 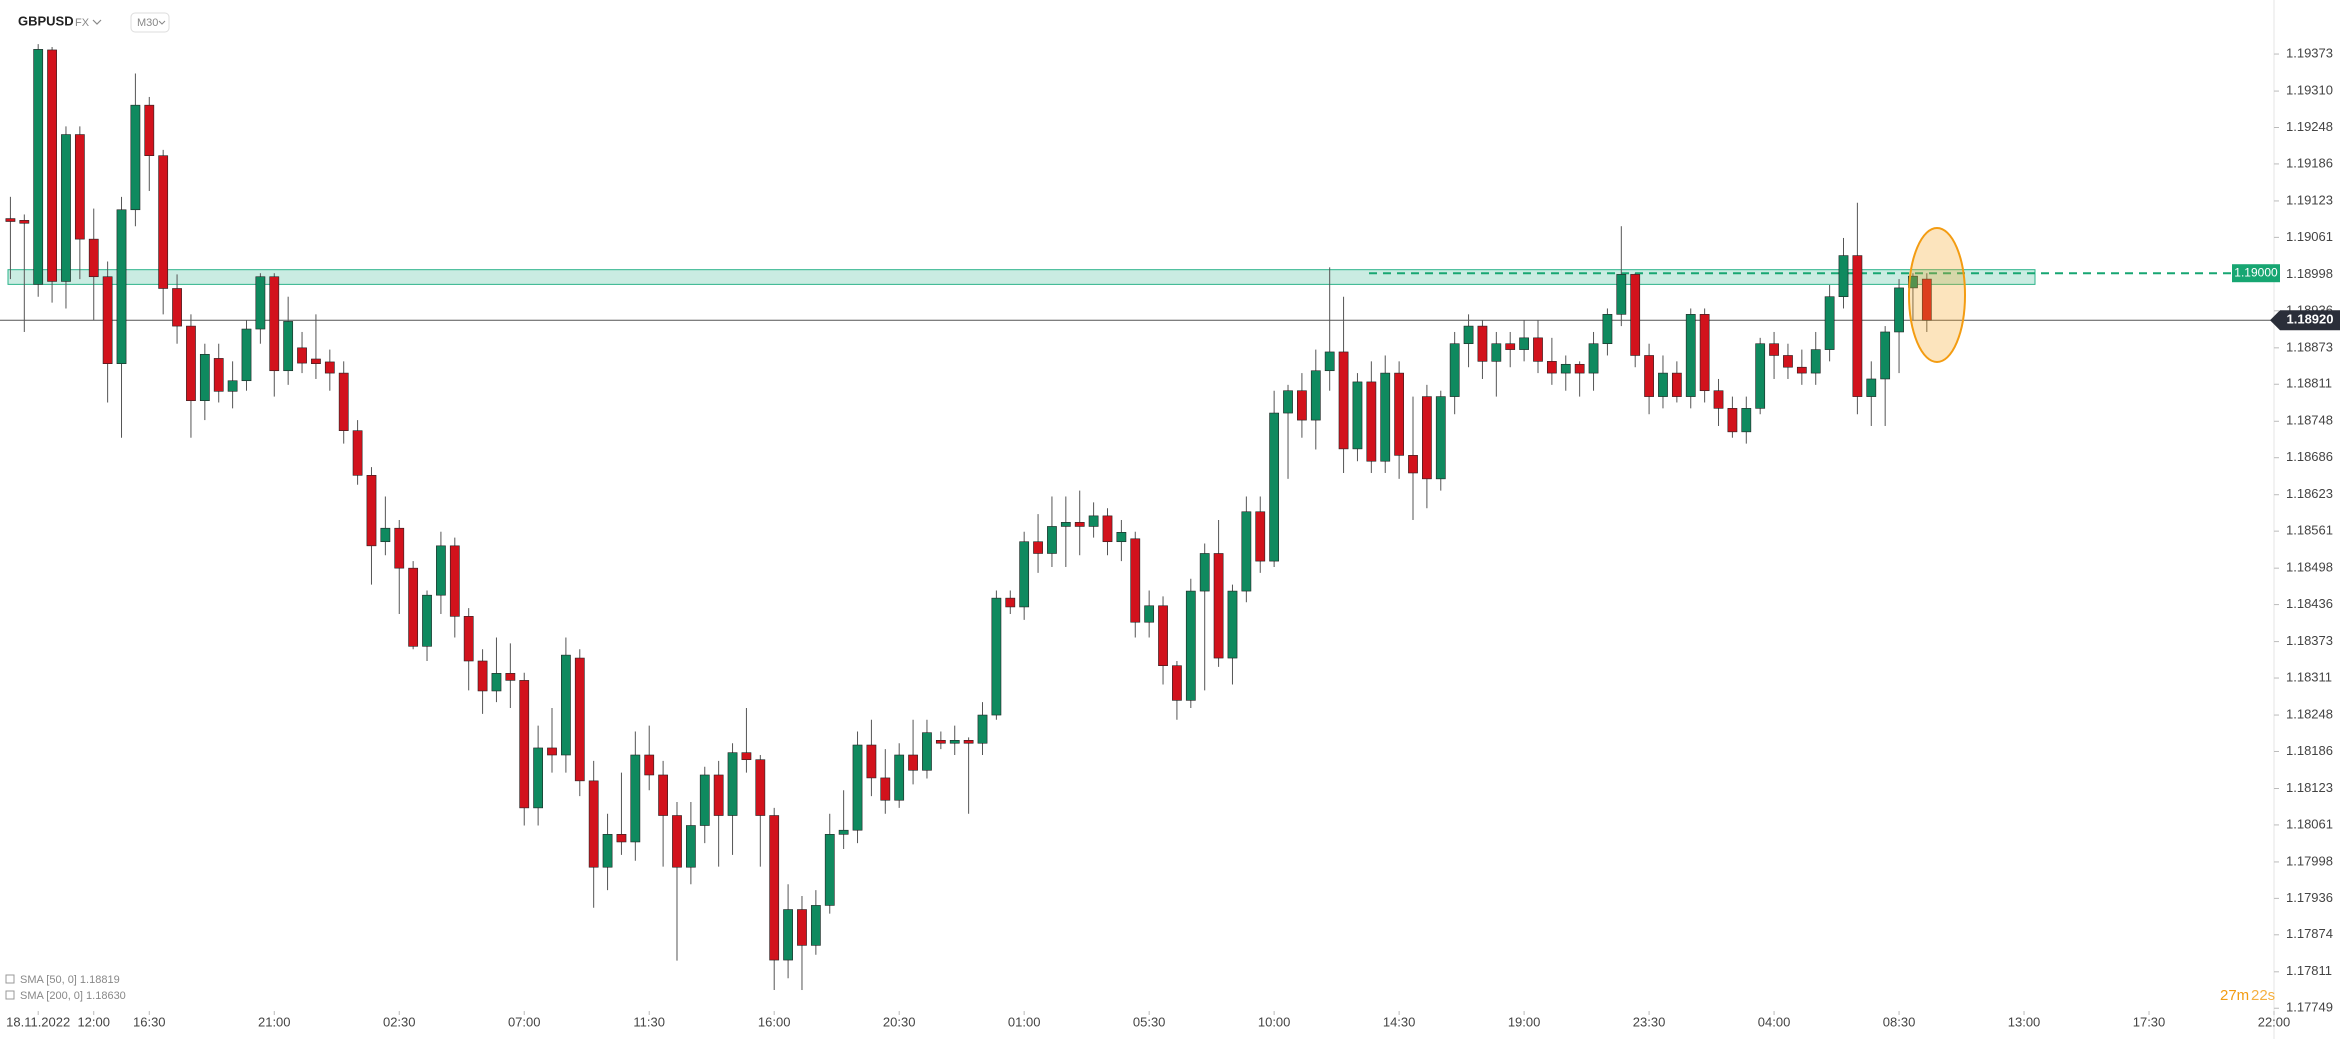 What do you see at coordinates (774, 1021) in the screenshot?
I see `x-tick-label: 16:00` at bounding box center [774, 1021].